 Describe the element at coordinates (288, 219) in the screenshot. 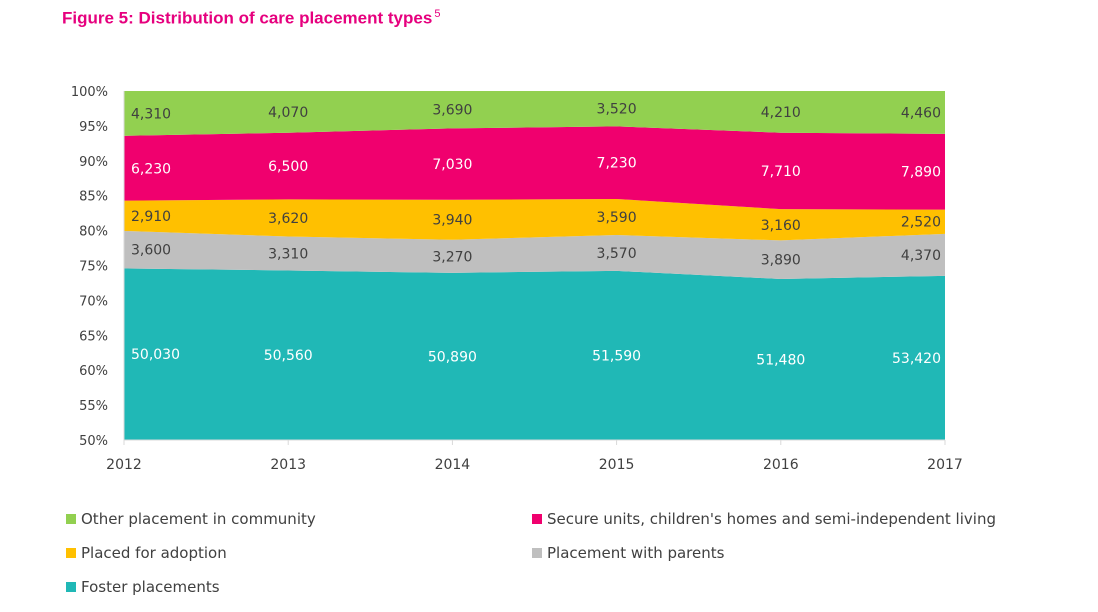

I see `data-label-adoption: 3,620` at that location.